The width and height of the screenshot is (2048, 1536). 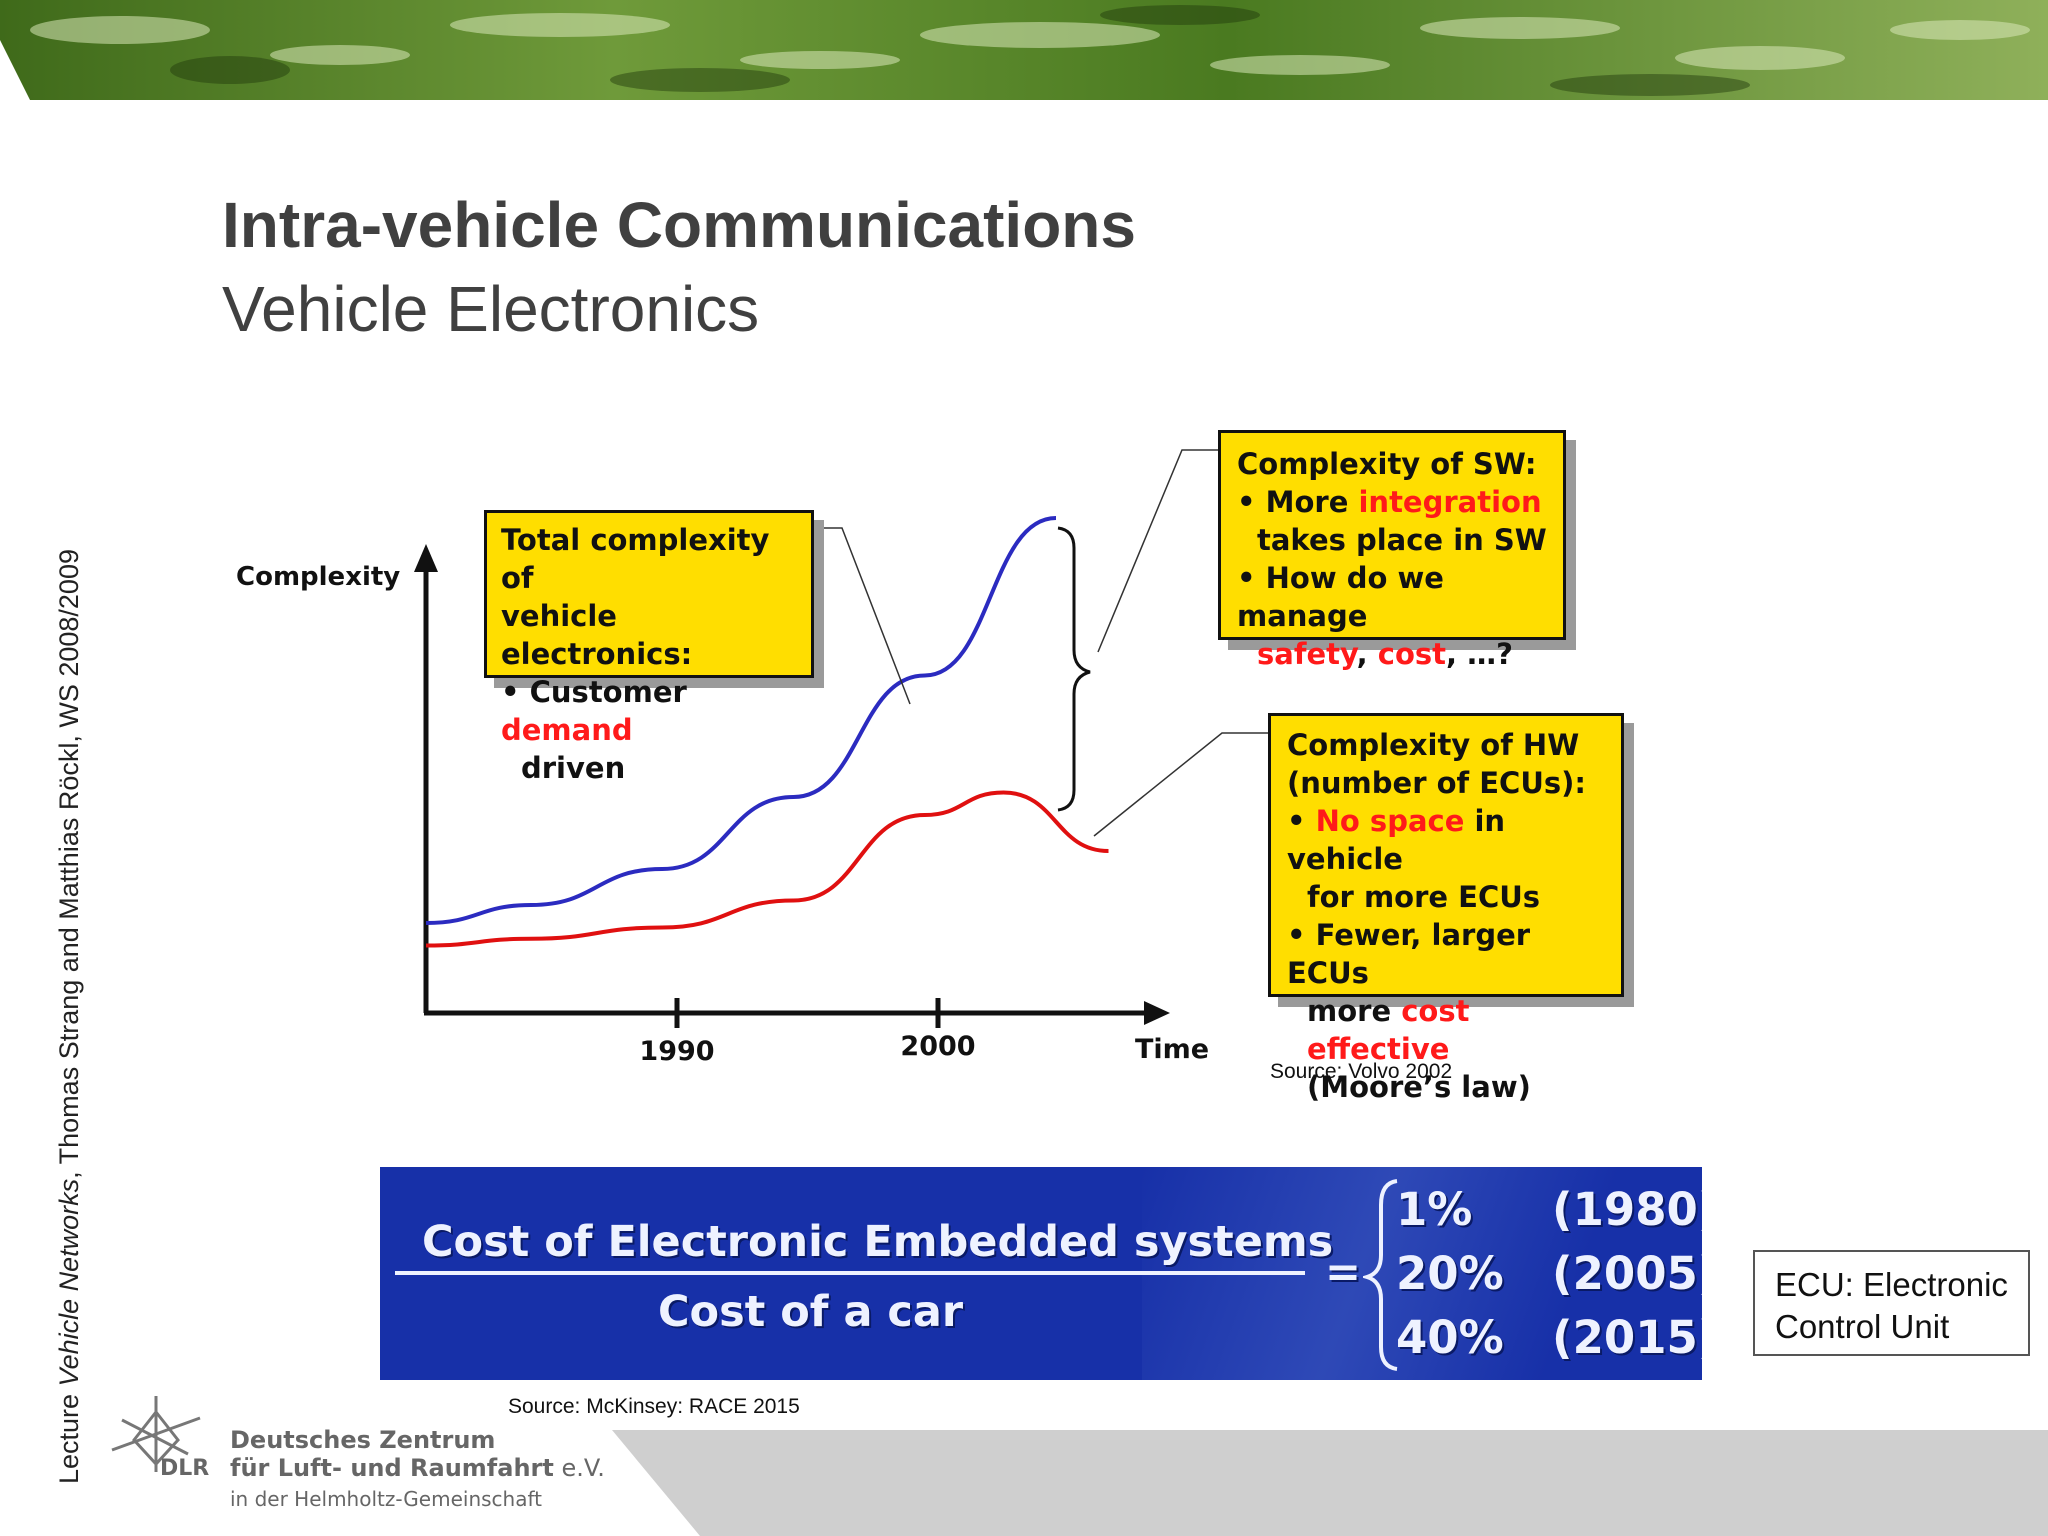 What do you see at coordinates (1409, 954) in the screenshot?
I see `hw-callout-b2: • Fewer, larger ECUs` at bounding box center [1409, 954].